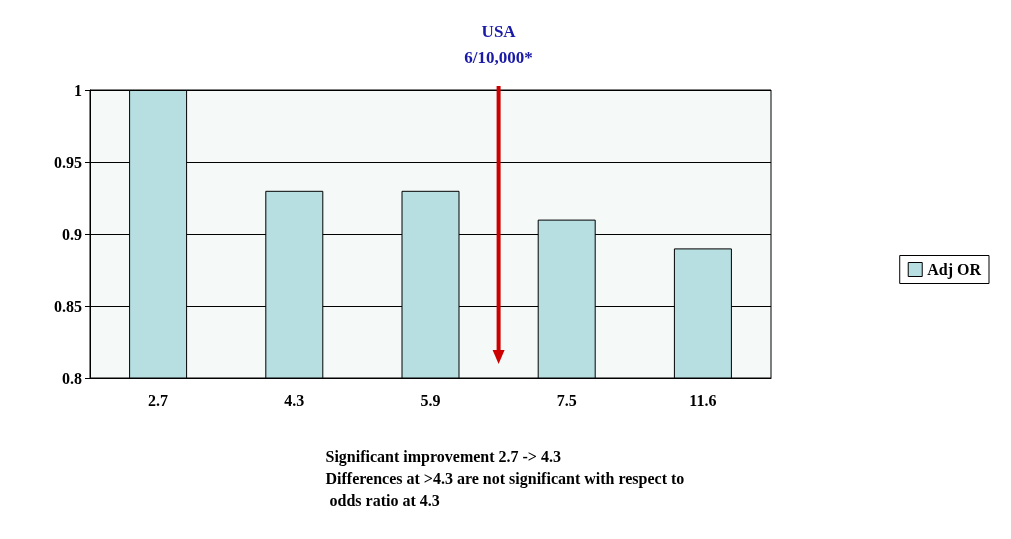  What do you see at coordinates (430, 400) in the screenshot?
I see `x-tick-label: 5.9` at bounding box center [430, 400].